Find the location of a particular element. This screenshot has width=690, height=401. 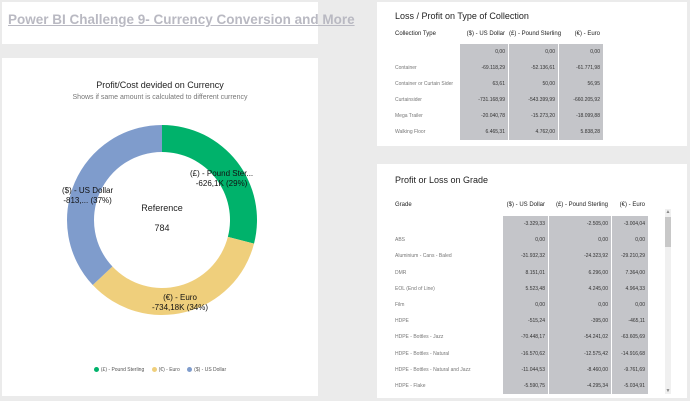

table-cell: -395,00 is located at coordinates (580, 321).